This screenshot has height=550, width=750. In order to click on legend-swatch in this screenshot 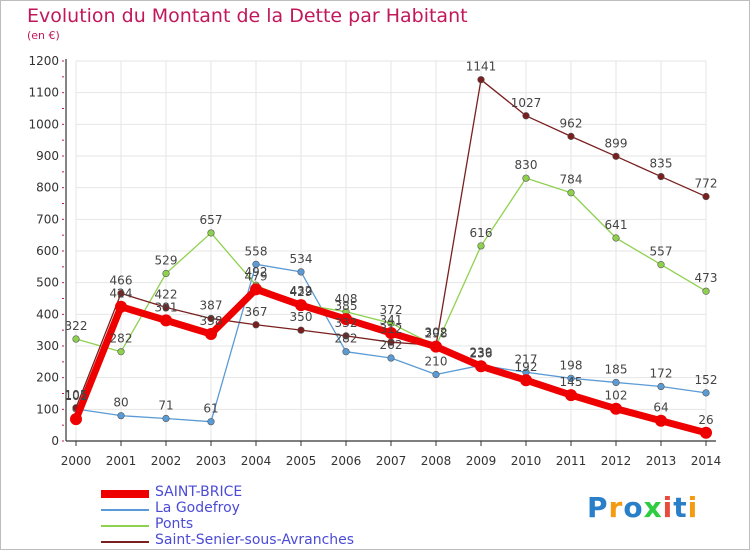, I will do `click(125, 510)`.